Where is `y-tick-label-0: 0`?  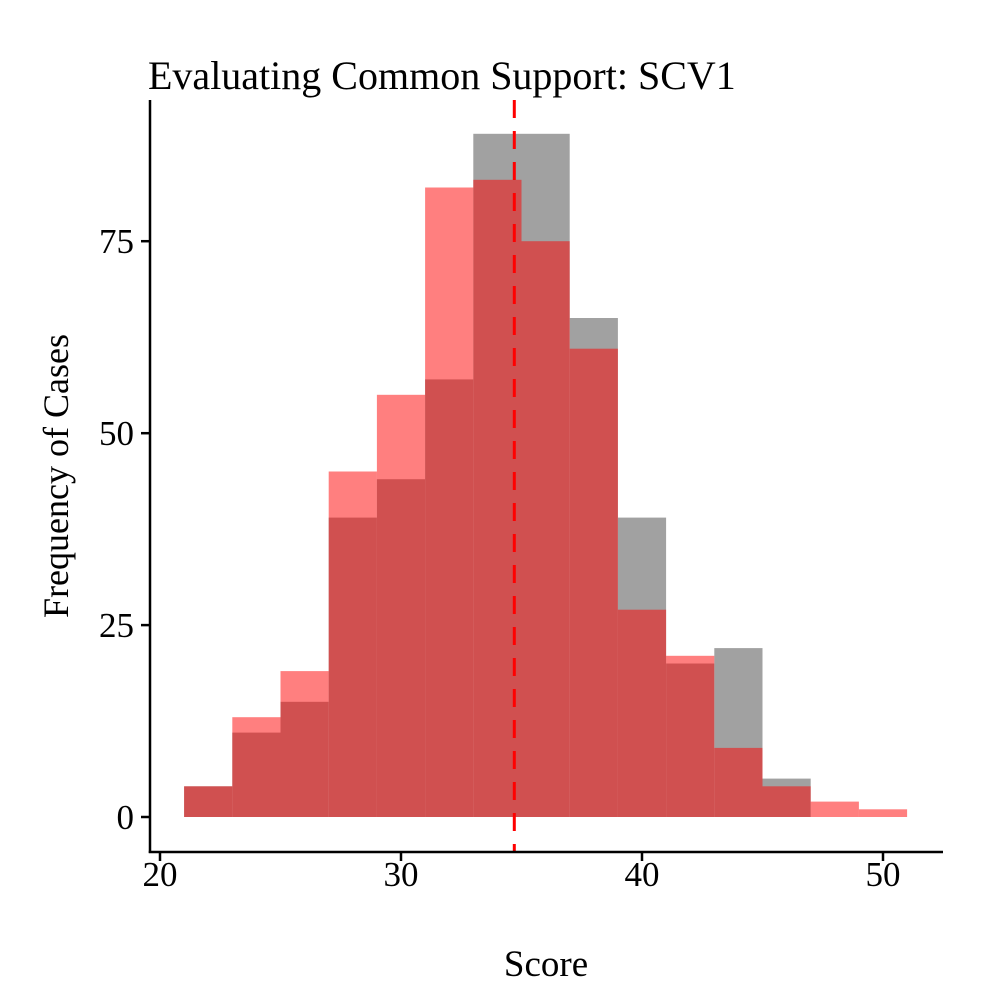 y-tick-label-0: 0 is located at coordinates (126, 817).